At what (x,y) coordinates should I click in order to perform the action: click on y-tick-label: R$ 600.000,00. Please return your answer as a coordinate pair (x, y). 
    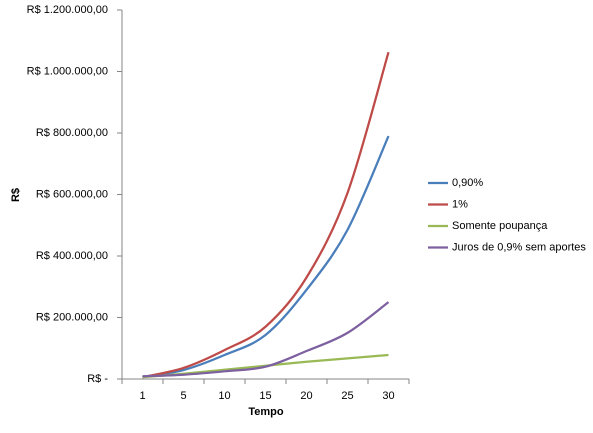
    Looking at the image, I should click on (72, 194).